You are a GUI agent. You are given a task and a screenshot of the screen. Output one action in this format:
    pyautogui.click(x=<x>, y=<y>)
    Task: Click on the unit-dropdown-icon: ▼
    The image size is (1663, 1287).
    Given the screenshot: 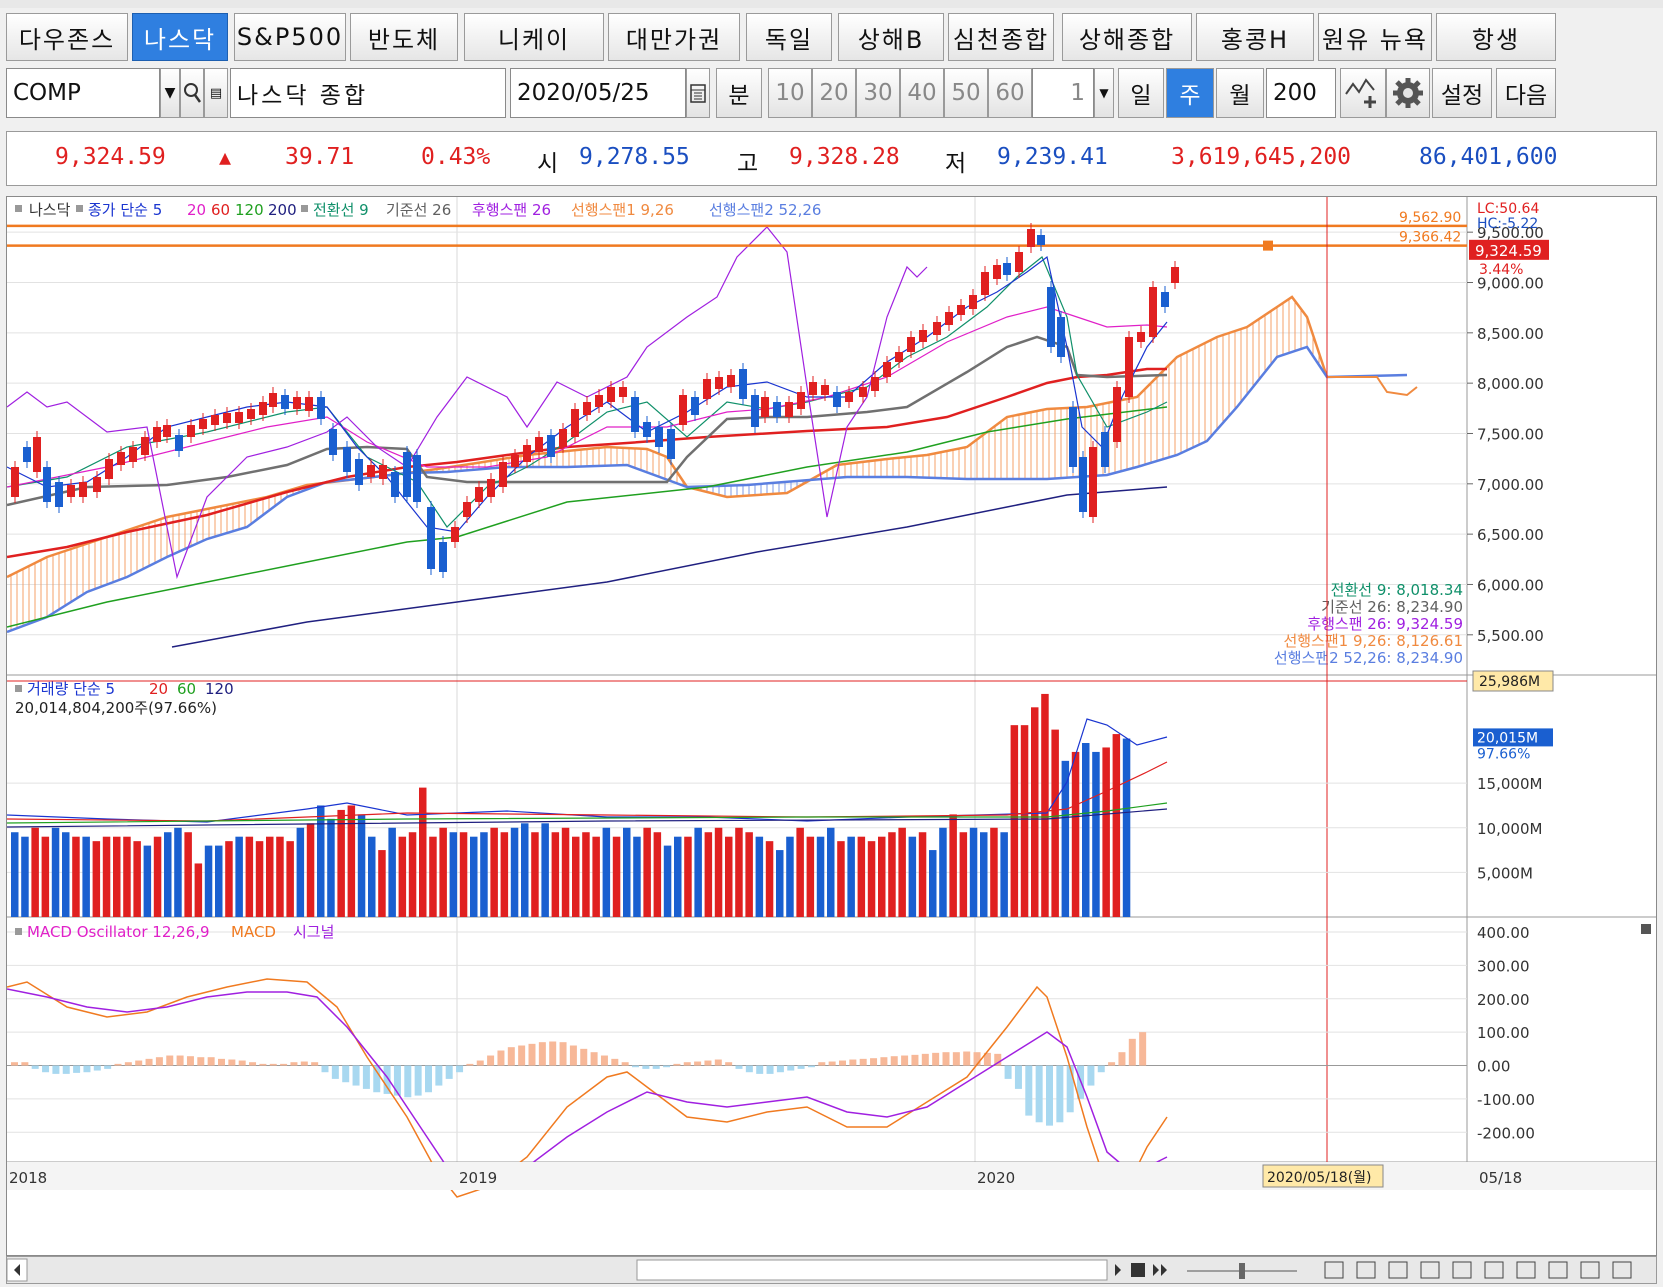 What is the action you would take?
    pyautogui.click(x=1104, y=93)
    